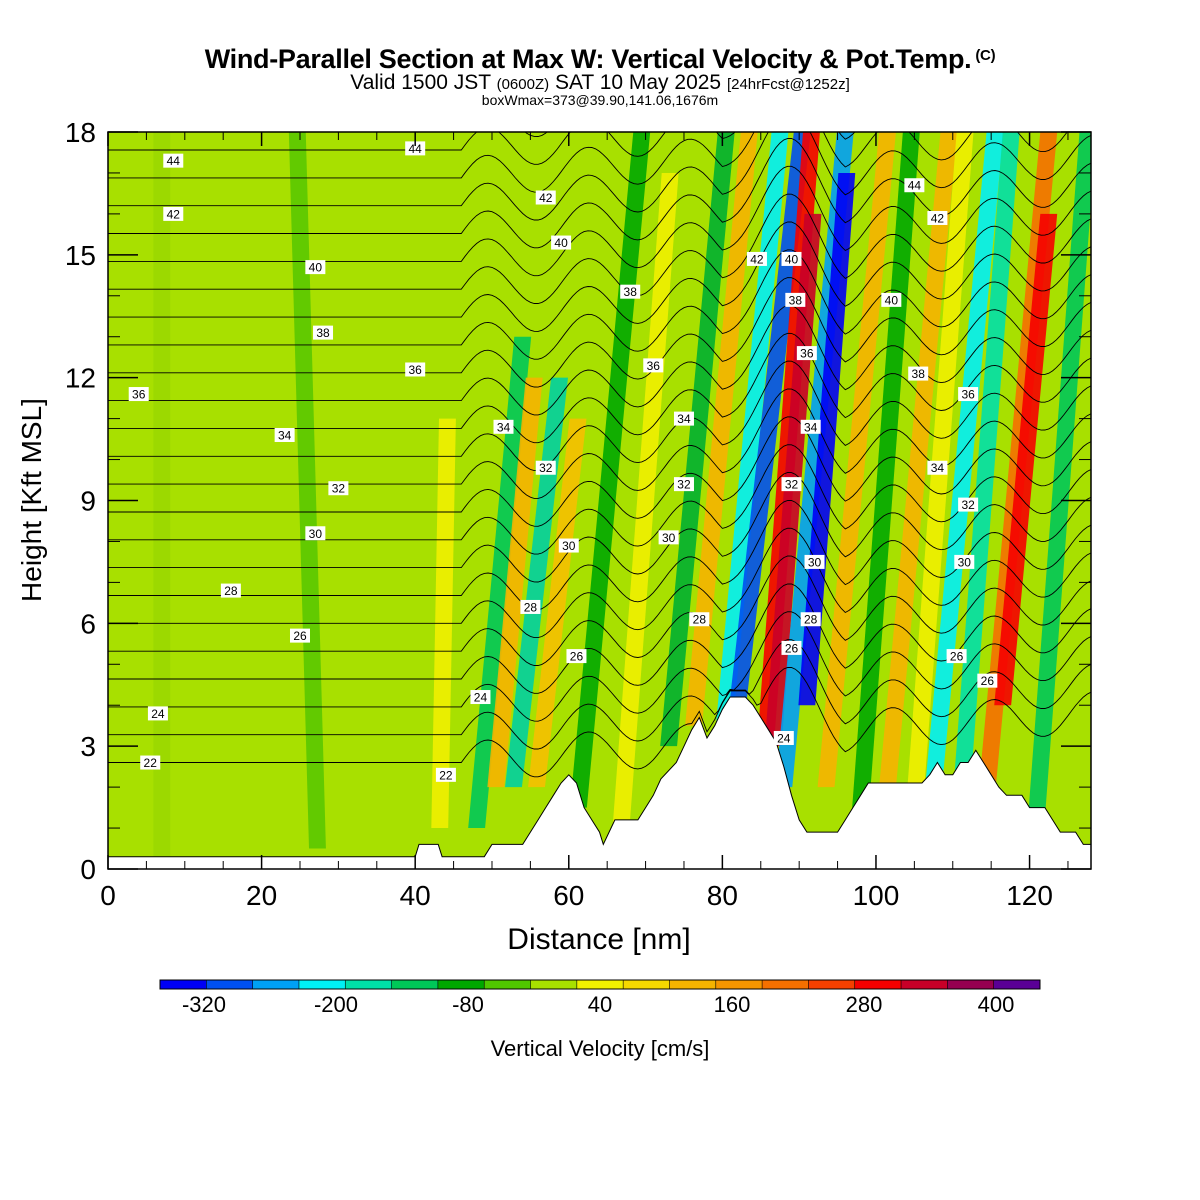 The image size is (1200, 1200). What do you see at coordinates (788, 84) in the screenshot?
I see `forecast-info: [24hrFcst@1252z]` at bounding box center [788, 84].